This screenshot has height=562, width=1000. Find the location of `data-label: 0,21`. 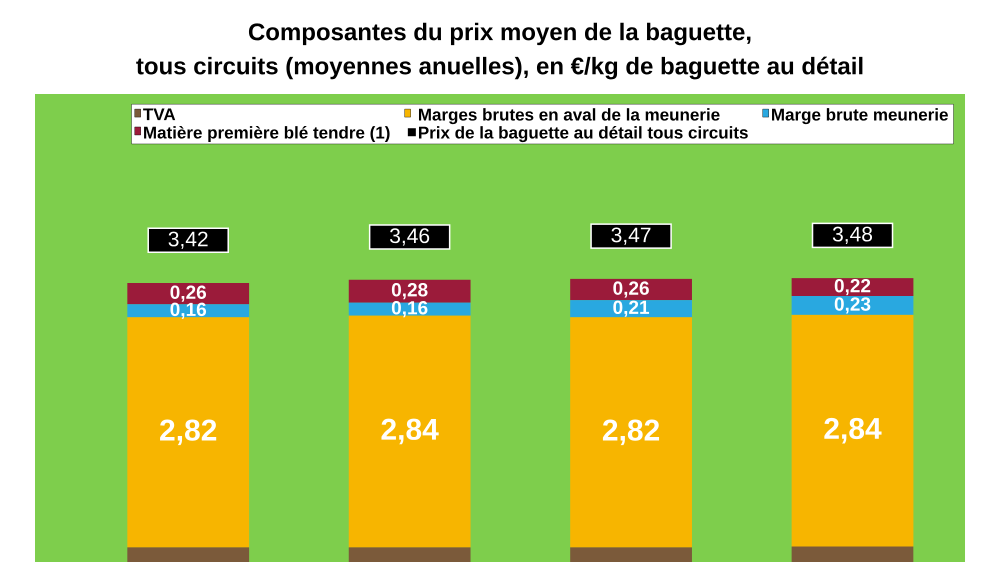

data-label: 0,21 is located at coordinates (631, 308).